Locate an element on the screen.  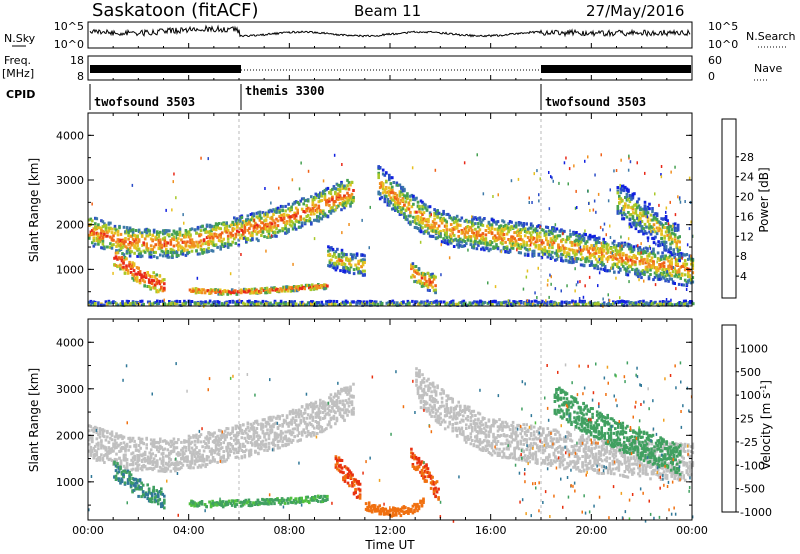
freq-left-label-2: [MHz] is located at coordinates (18, 73).